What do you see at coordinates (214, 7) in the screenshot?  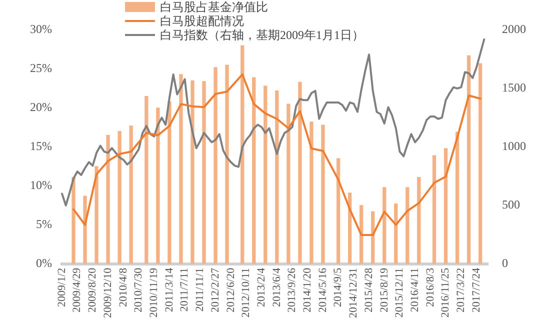 I see `legend-label: 白马股占基金净值比` at bounding box center [214, 7].